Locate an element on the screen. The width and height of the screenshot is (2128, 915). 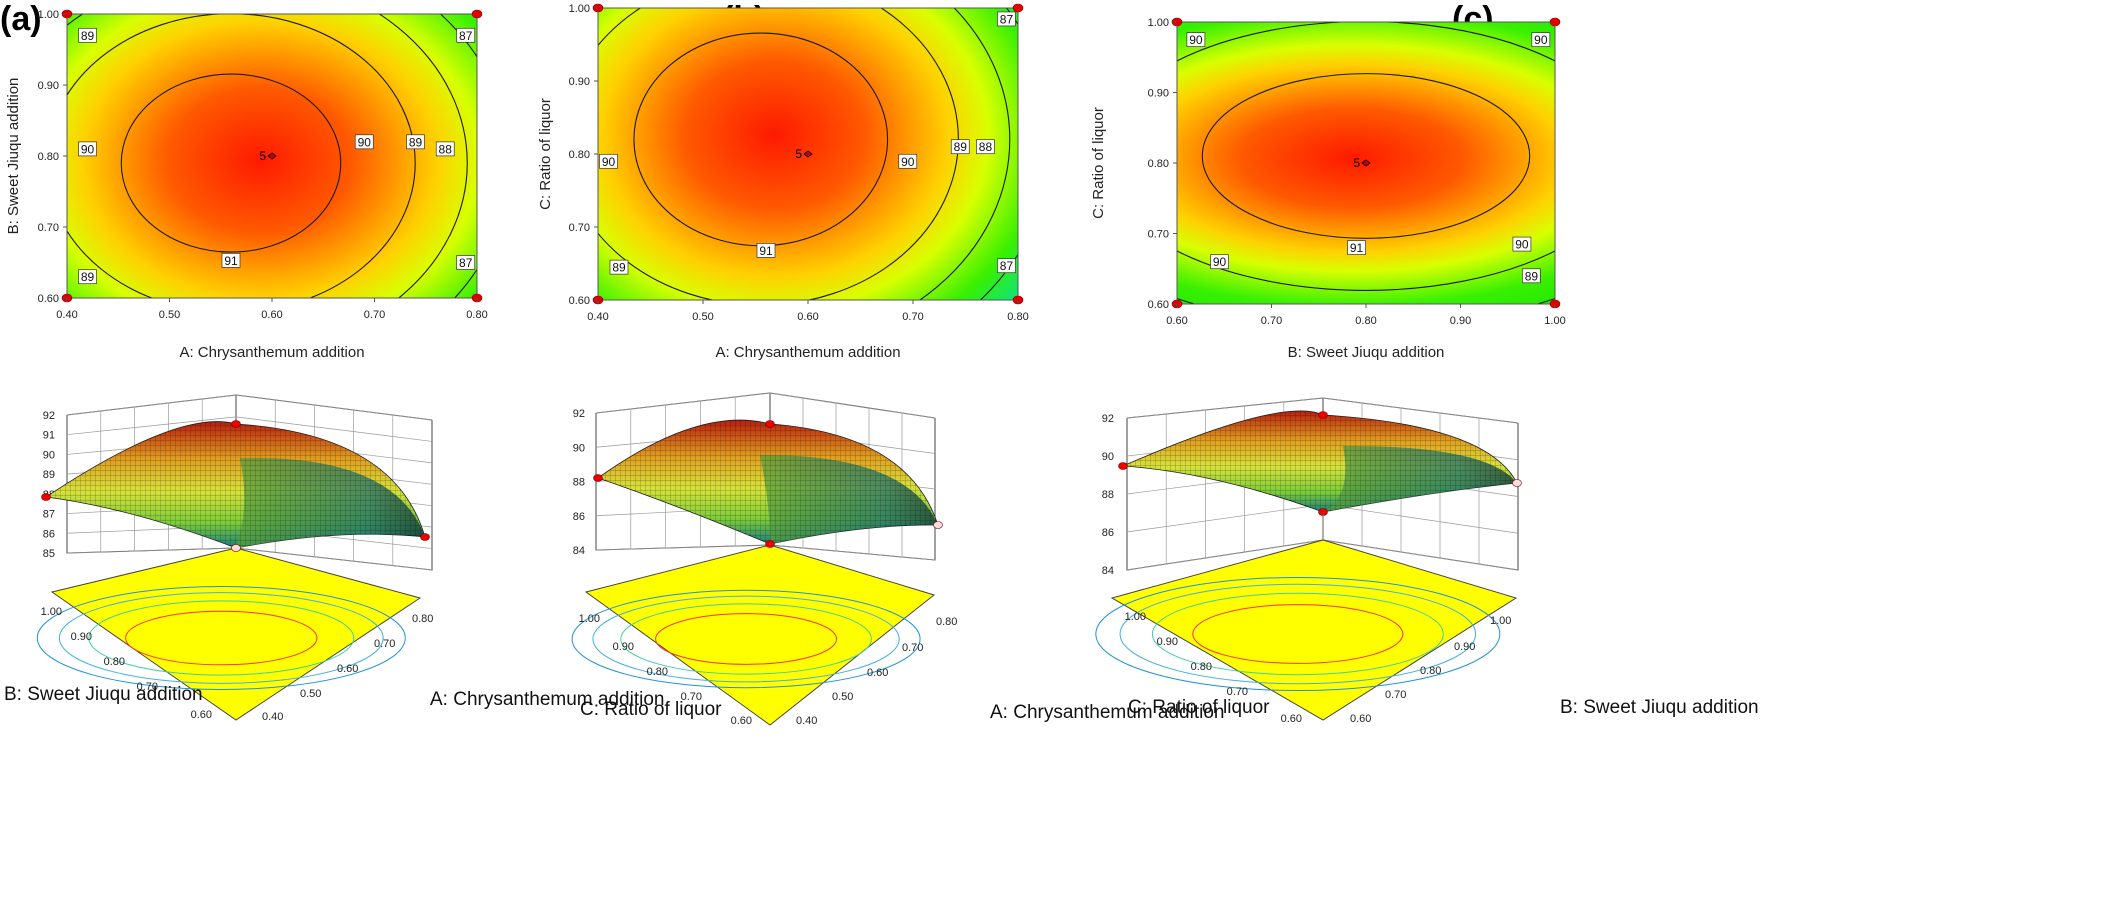
contour-label: 87 is located at coordinates (1006, 266).